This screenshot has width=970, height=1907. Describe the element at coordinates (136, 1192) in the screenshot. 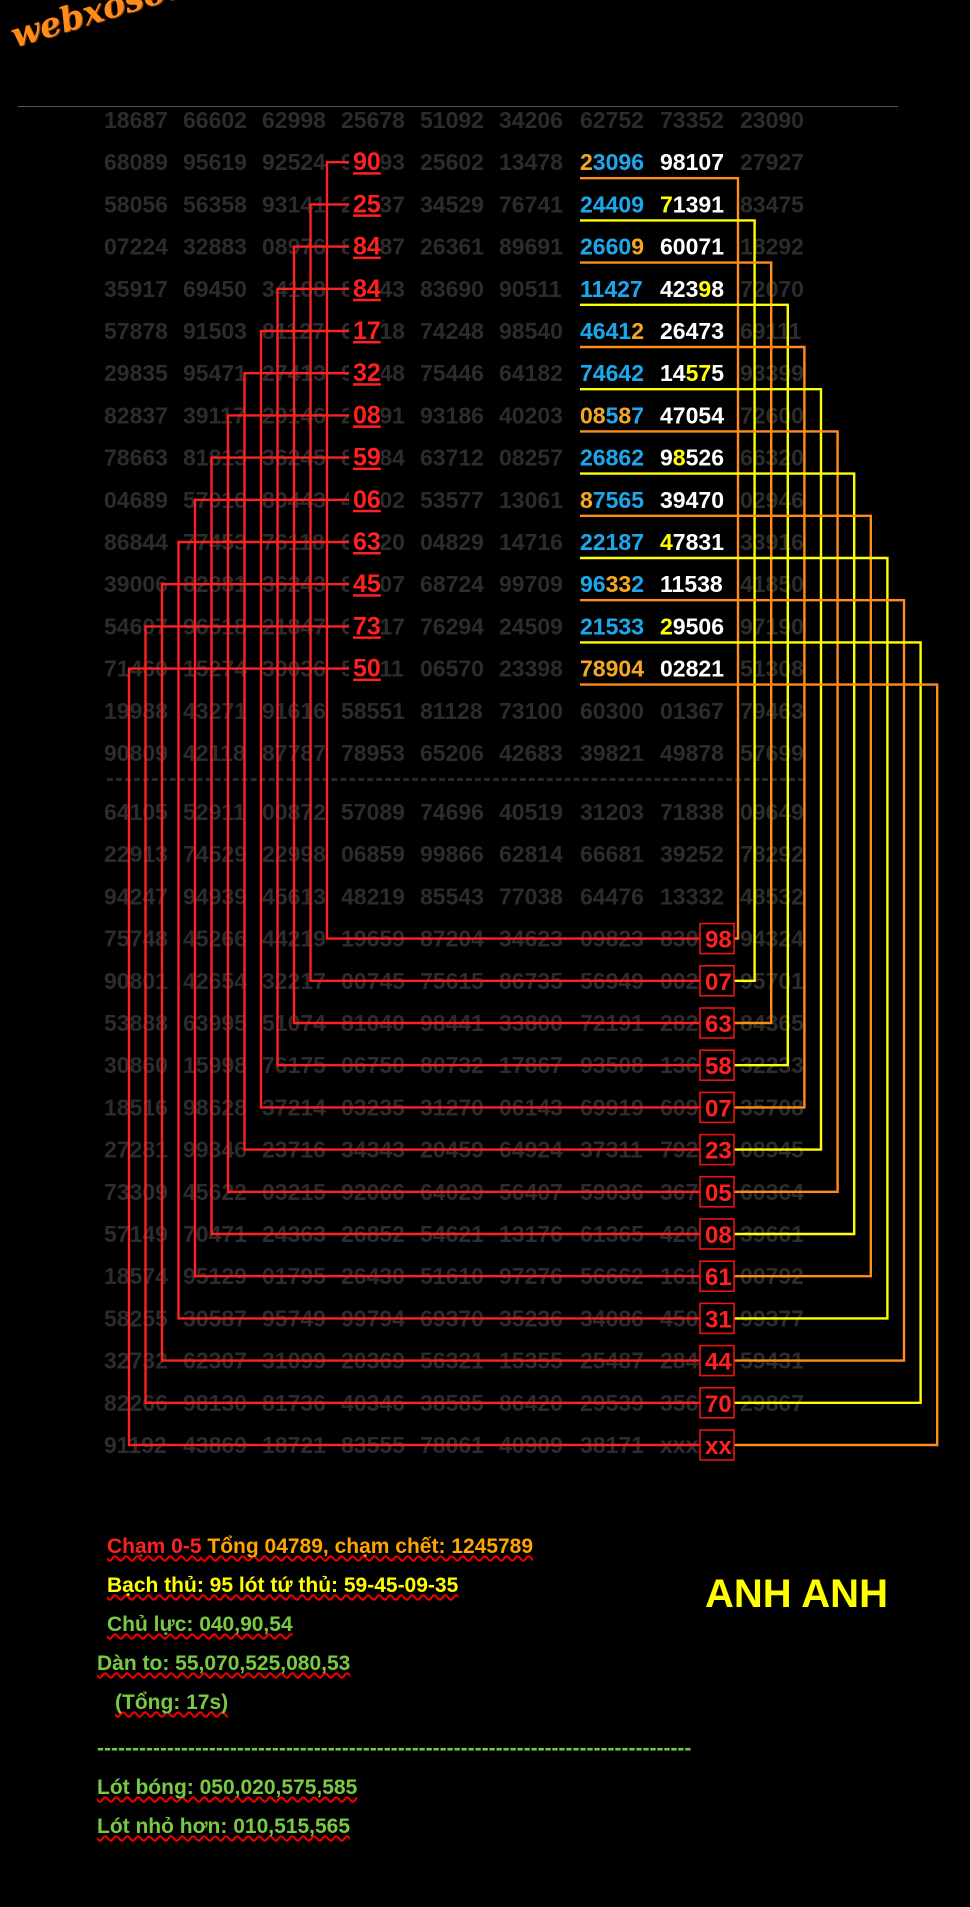

I see `grid-number: 73309` at that location.